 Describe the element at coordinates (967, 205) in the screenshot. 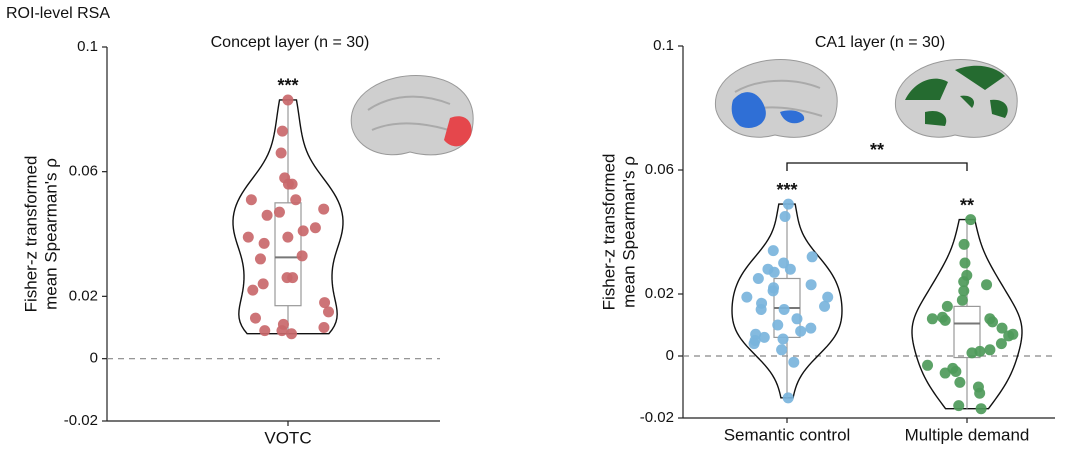

I see `significance-label: **` at that location.